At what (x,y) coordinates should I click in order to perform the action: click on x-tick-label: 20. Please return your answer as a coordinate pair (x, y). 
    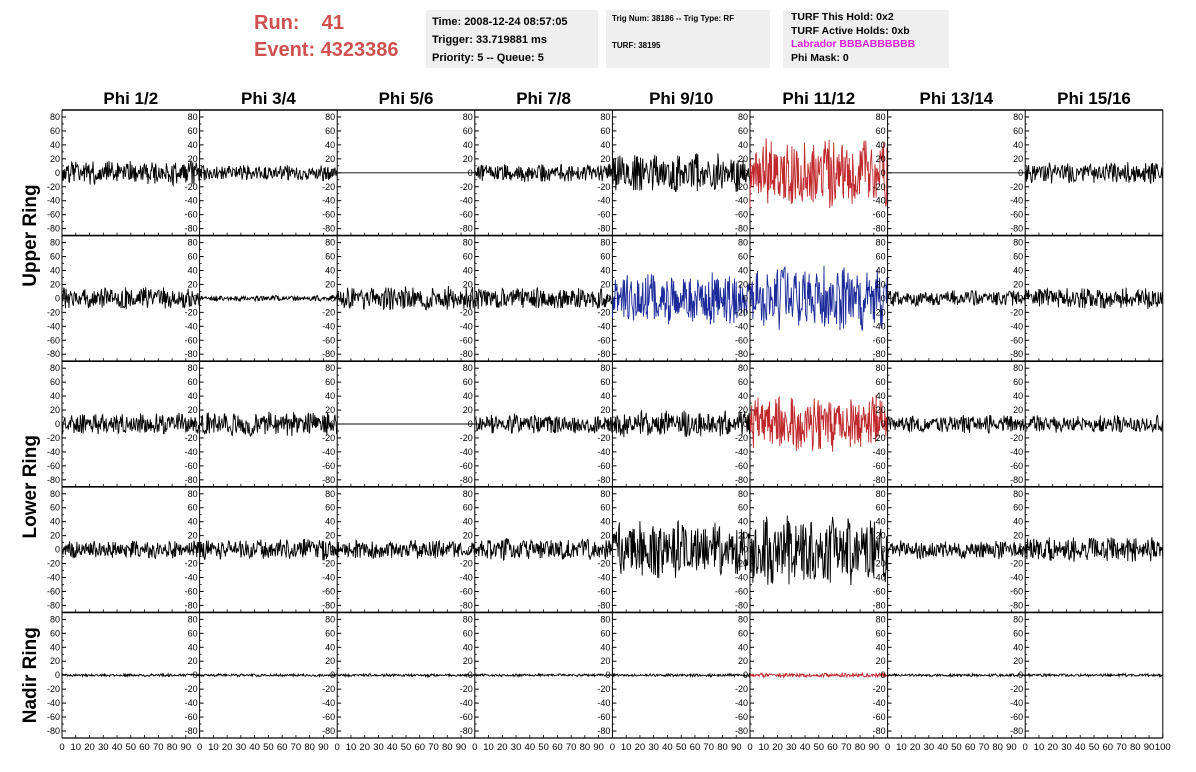
    Looking at the image, I should click on (227, 747).